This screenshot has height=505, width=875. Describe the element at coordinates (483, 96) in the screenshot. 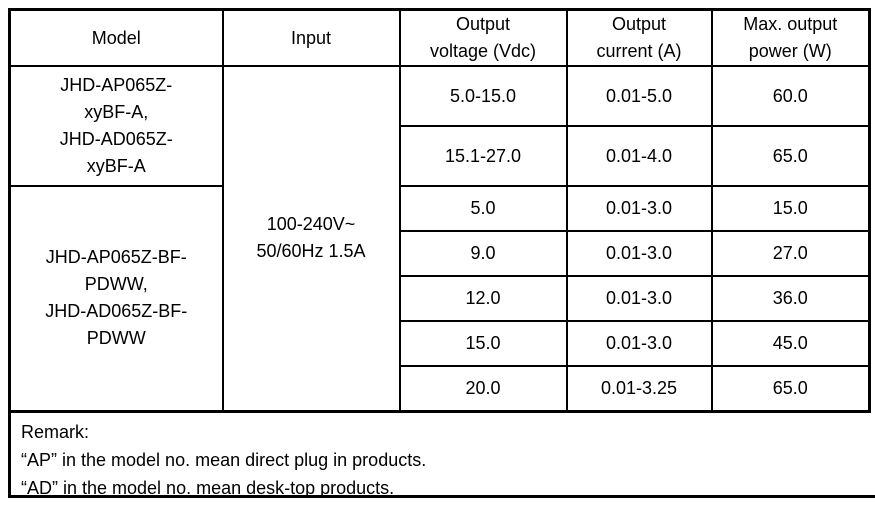

I see `cell-output-voltage: 5.0-15.0` at that location.